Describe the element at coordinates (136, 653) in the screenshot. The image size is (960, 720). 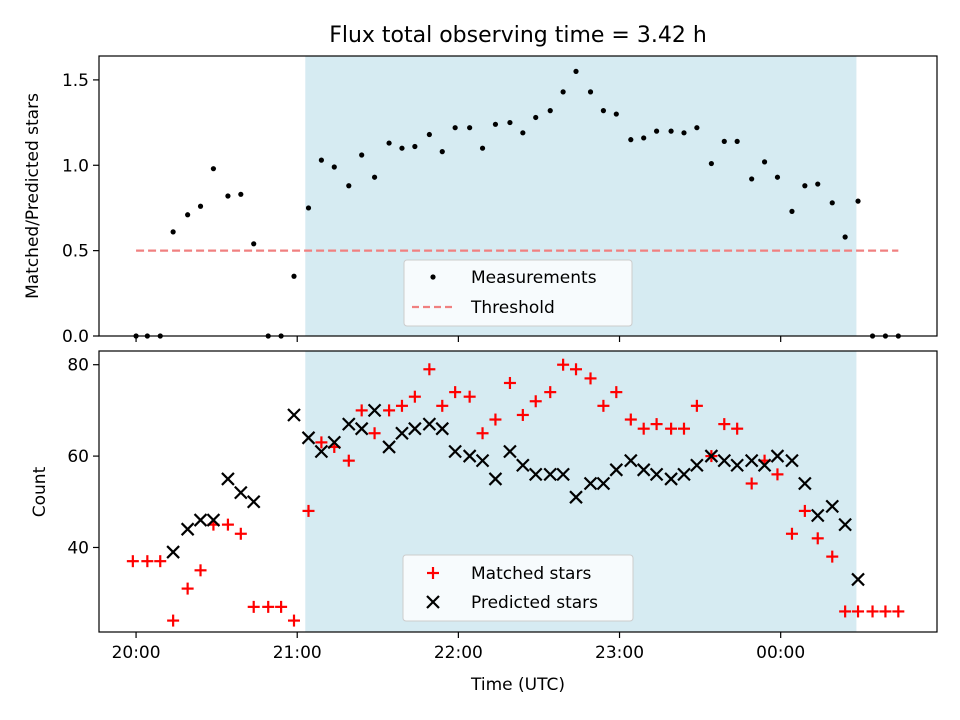
I see `x-tick-label: 20:00` at that location.